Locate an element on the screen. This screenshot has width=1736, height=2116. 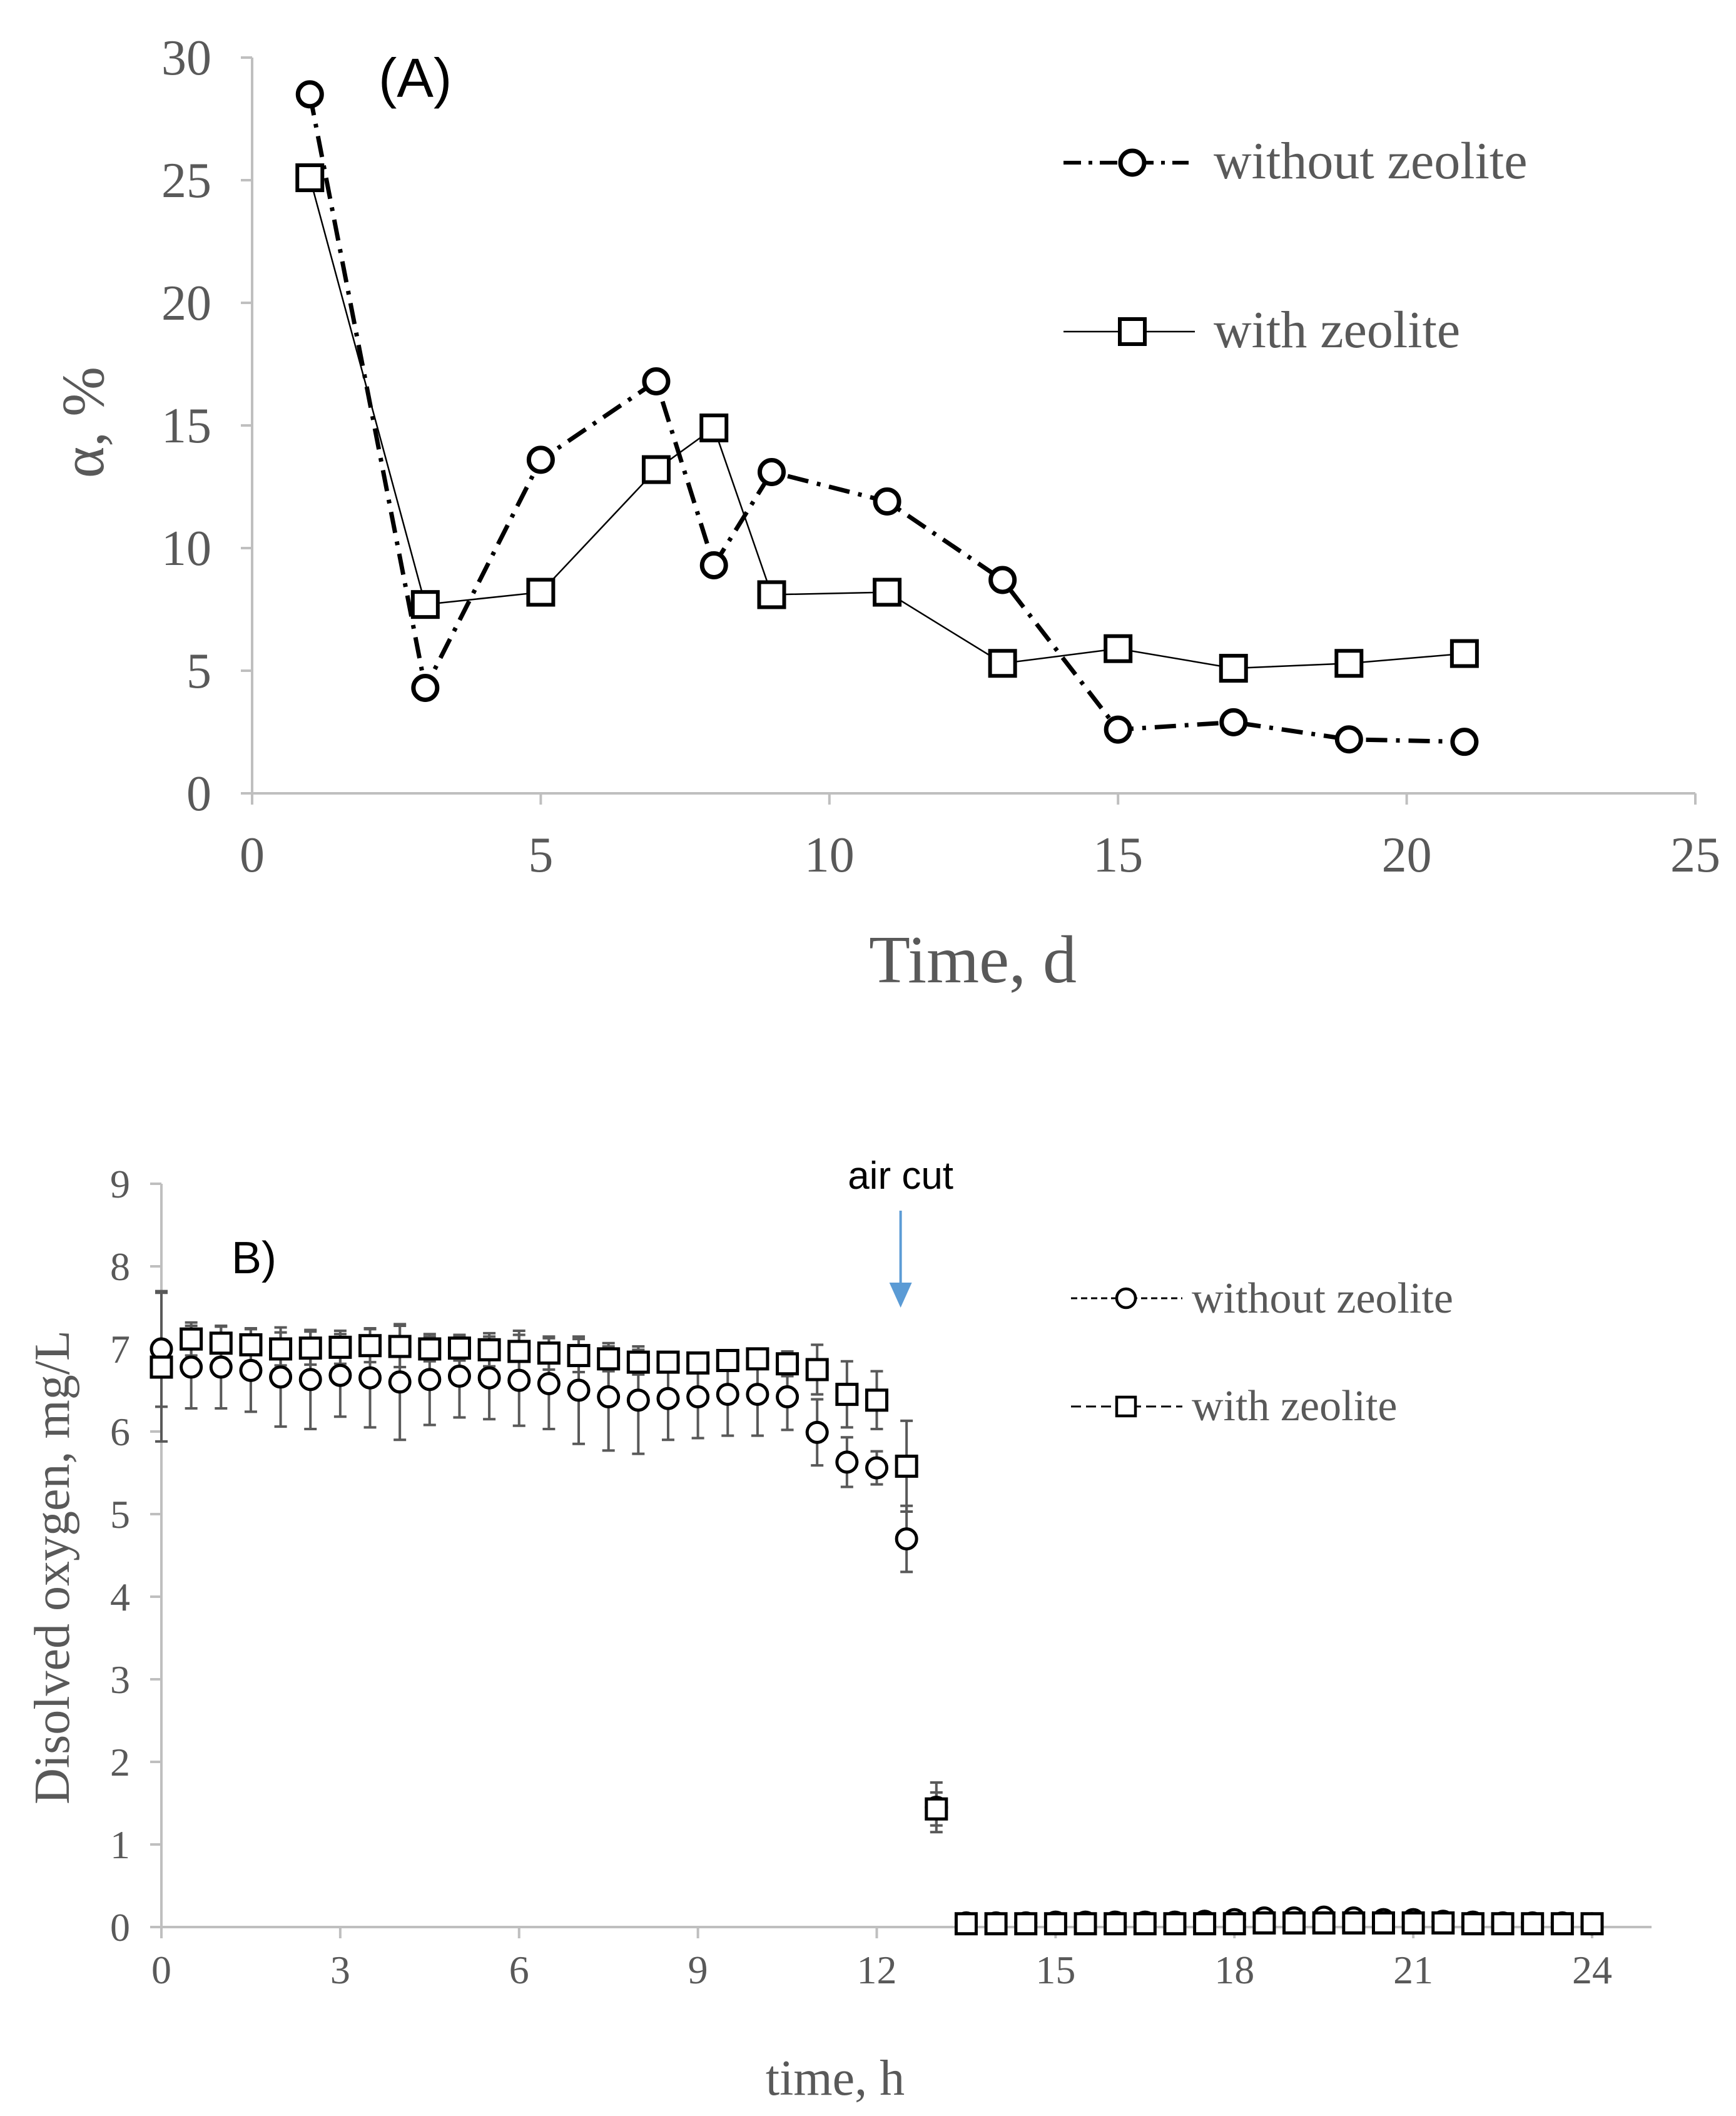
air-cut-label: air cut is located at coordinates (901, 1176).